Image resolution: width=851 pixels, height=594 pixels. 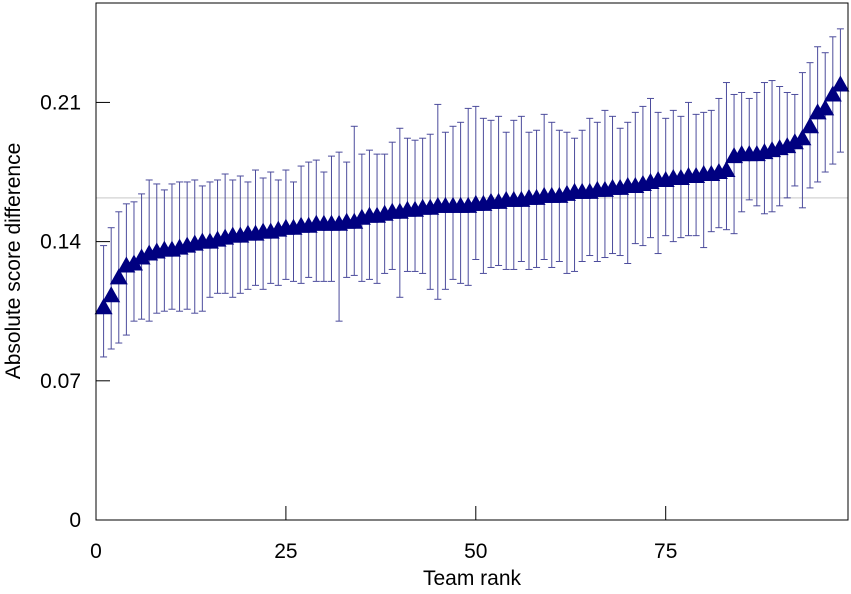 I want to click on y-axis-title: Absolute score difference, so click(x=13, y=261).